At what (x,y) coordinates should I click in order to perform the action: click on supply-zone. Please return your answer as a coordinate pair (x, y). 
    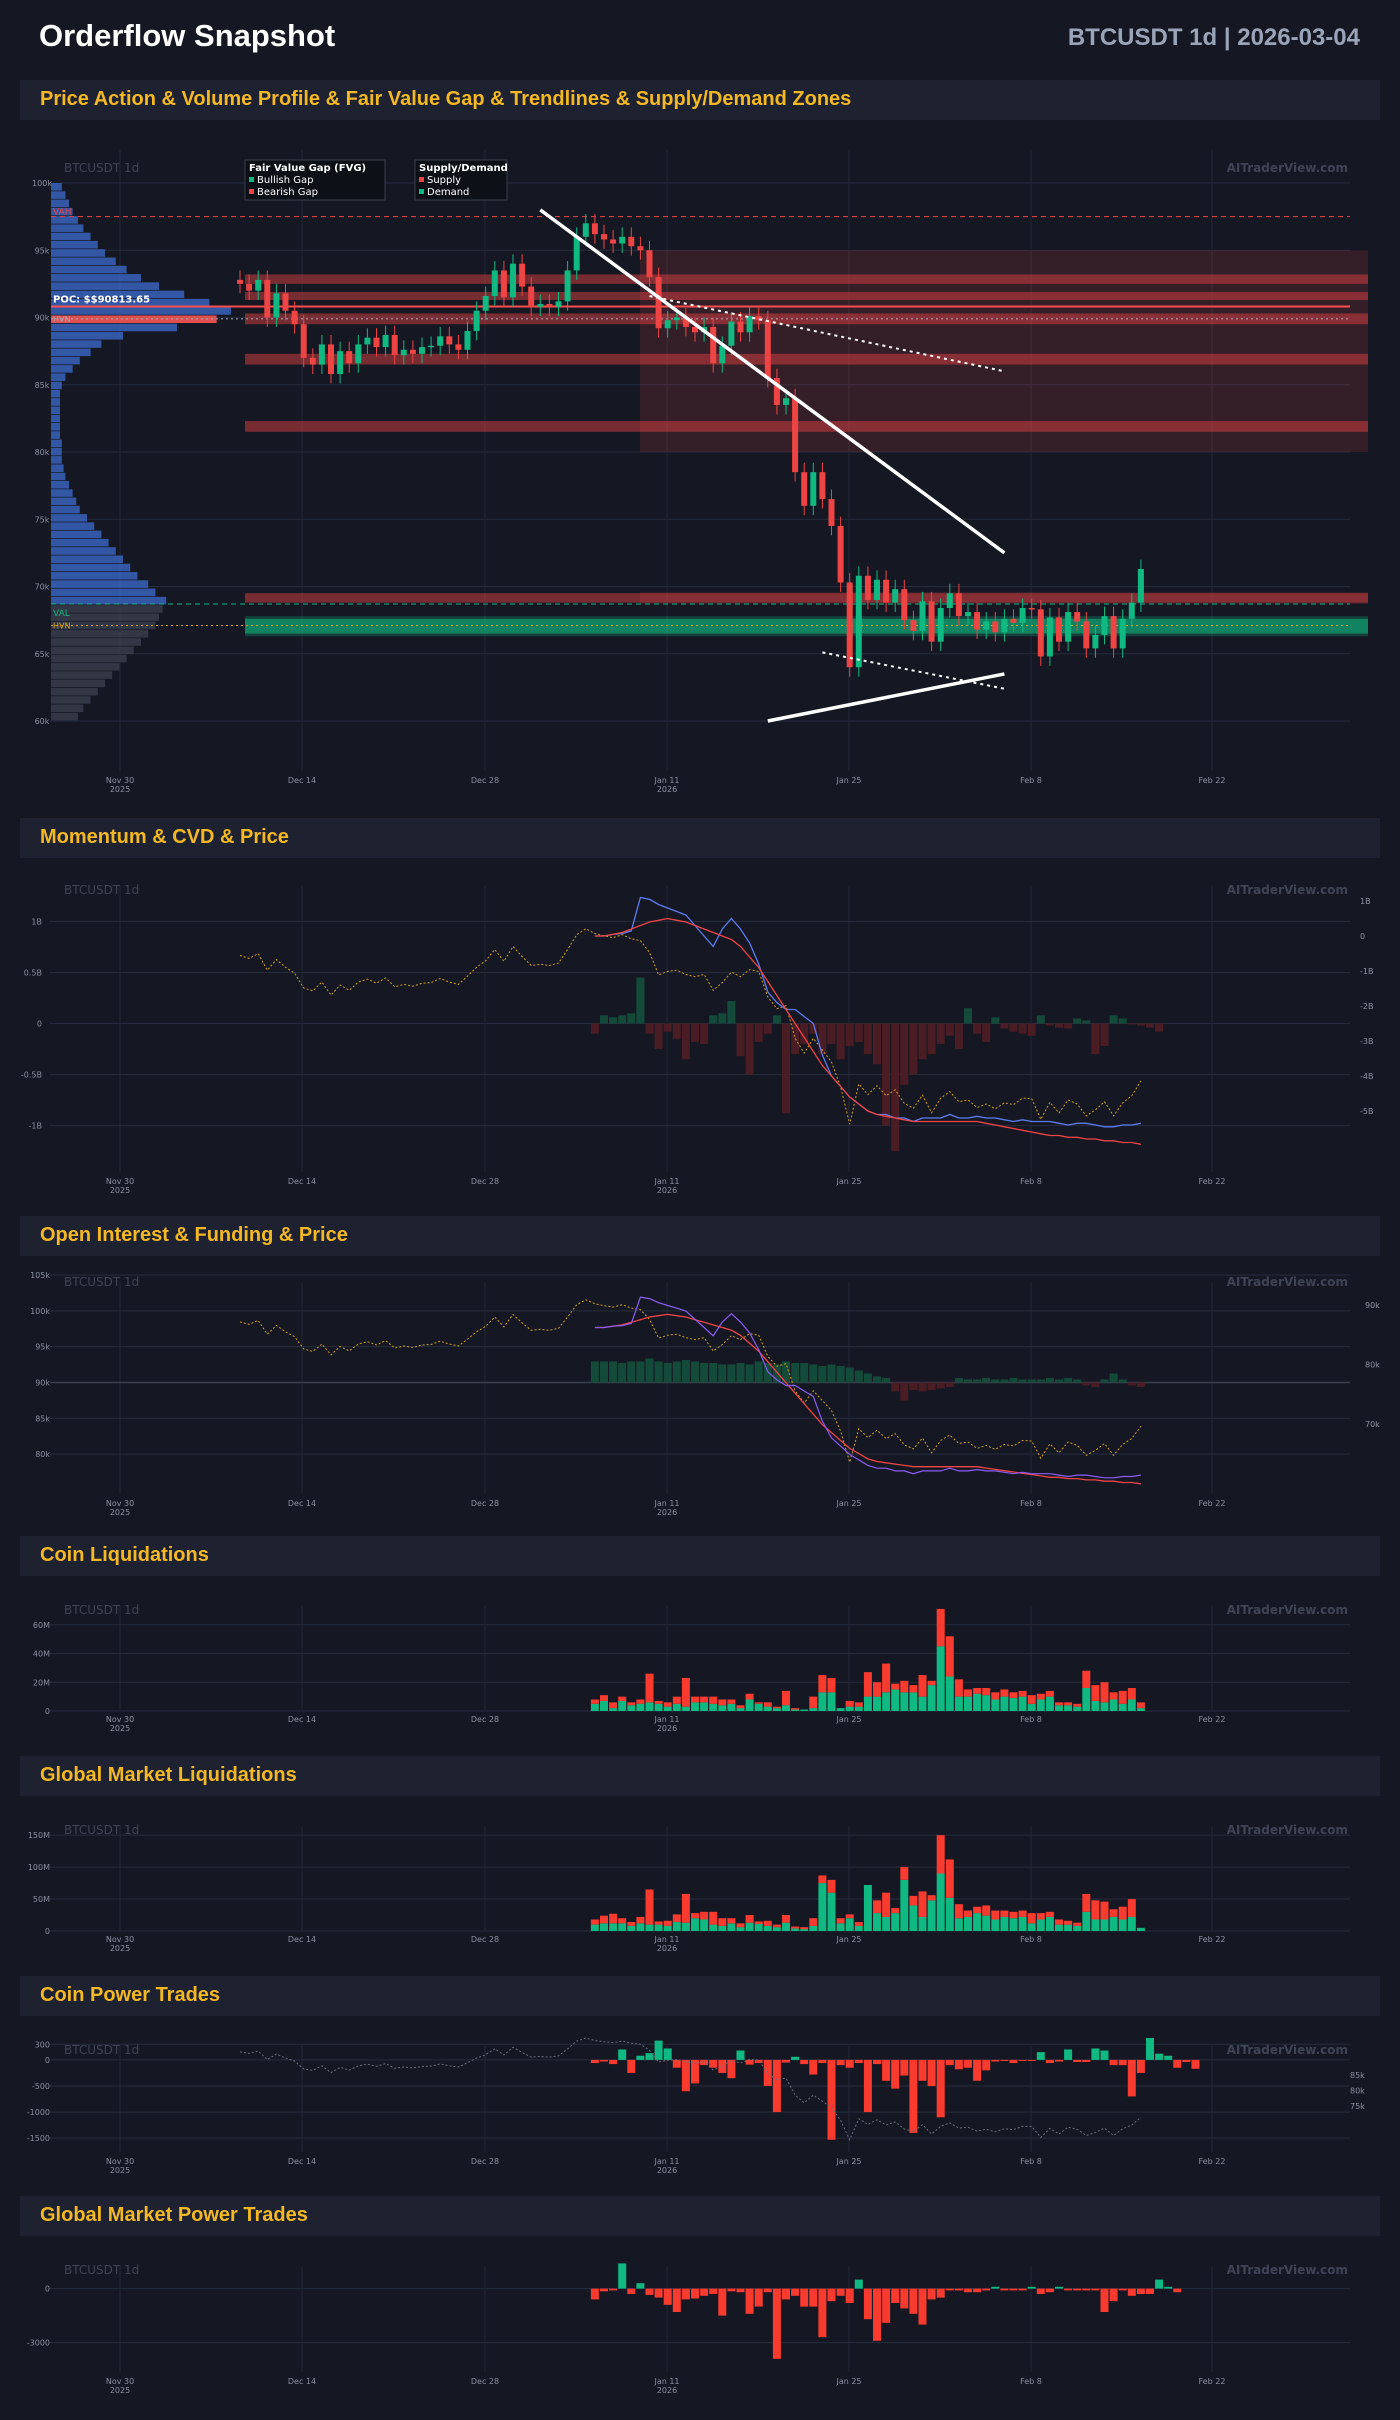
    Looking at the image, I should click on (1004, 597).